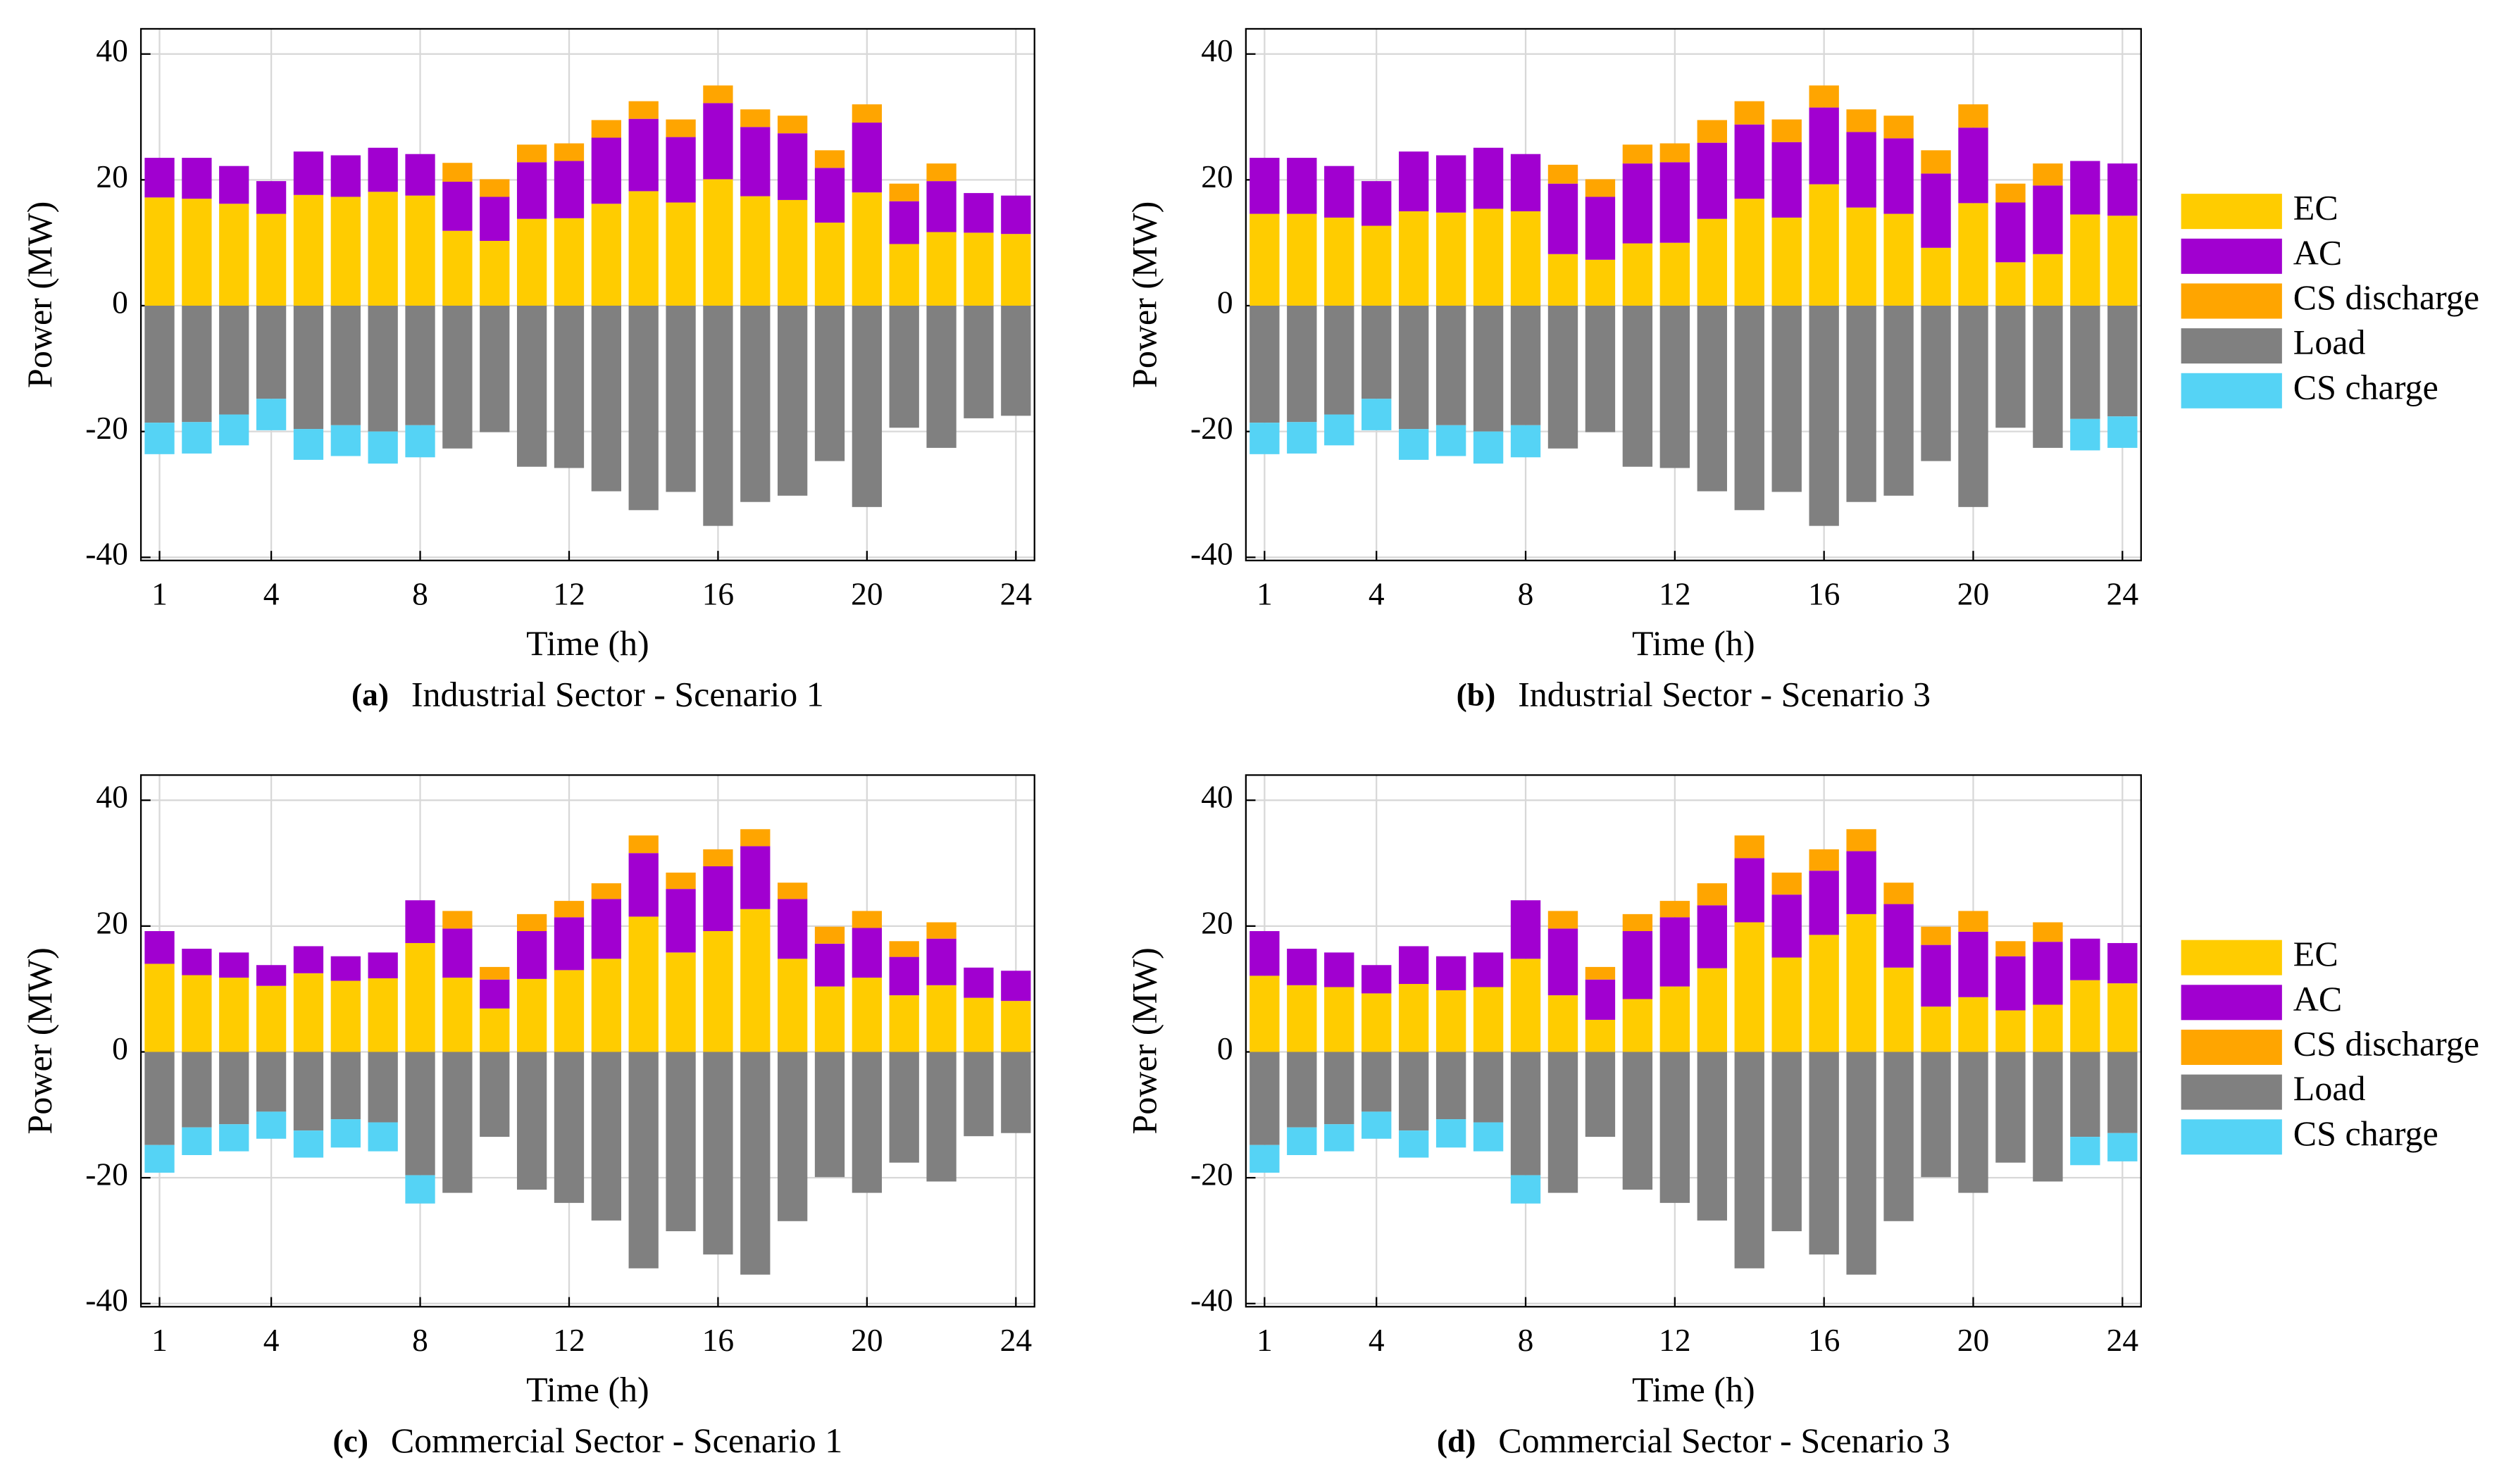  What do you see at coordinates (107, 1300) in the screenshot?
I see `y-tick-label: -40` at bounding box center [107, 1300].